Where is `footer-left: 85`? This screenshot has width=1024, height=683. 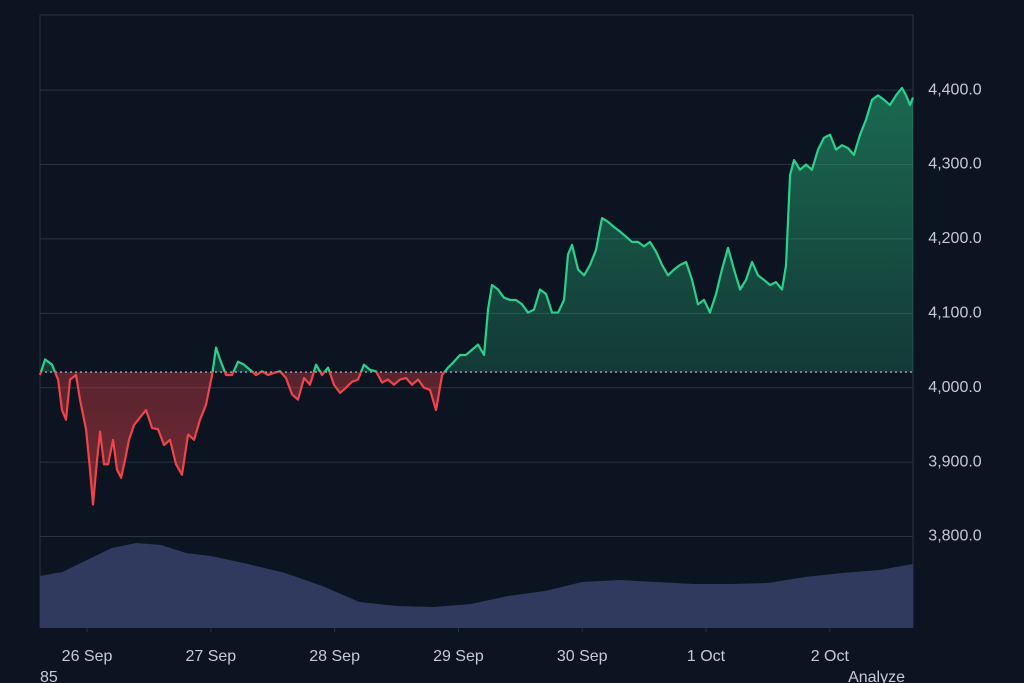
footer-left: 85 is located at coordinates (49, 676).